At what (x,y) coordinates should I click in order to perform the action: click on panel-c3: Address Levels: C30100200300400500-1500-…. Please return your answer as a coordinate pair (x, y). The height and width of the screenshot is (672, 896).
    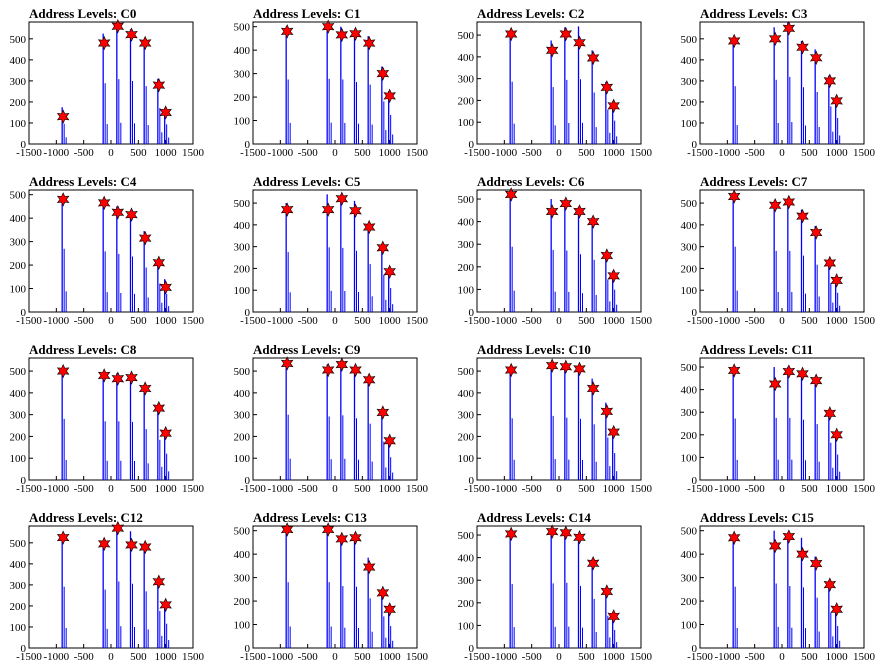
    Looking at the image, I should click on (778, 82).